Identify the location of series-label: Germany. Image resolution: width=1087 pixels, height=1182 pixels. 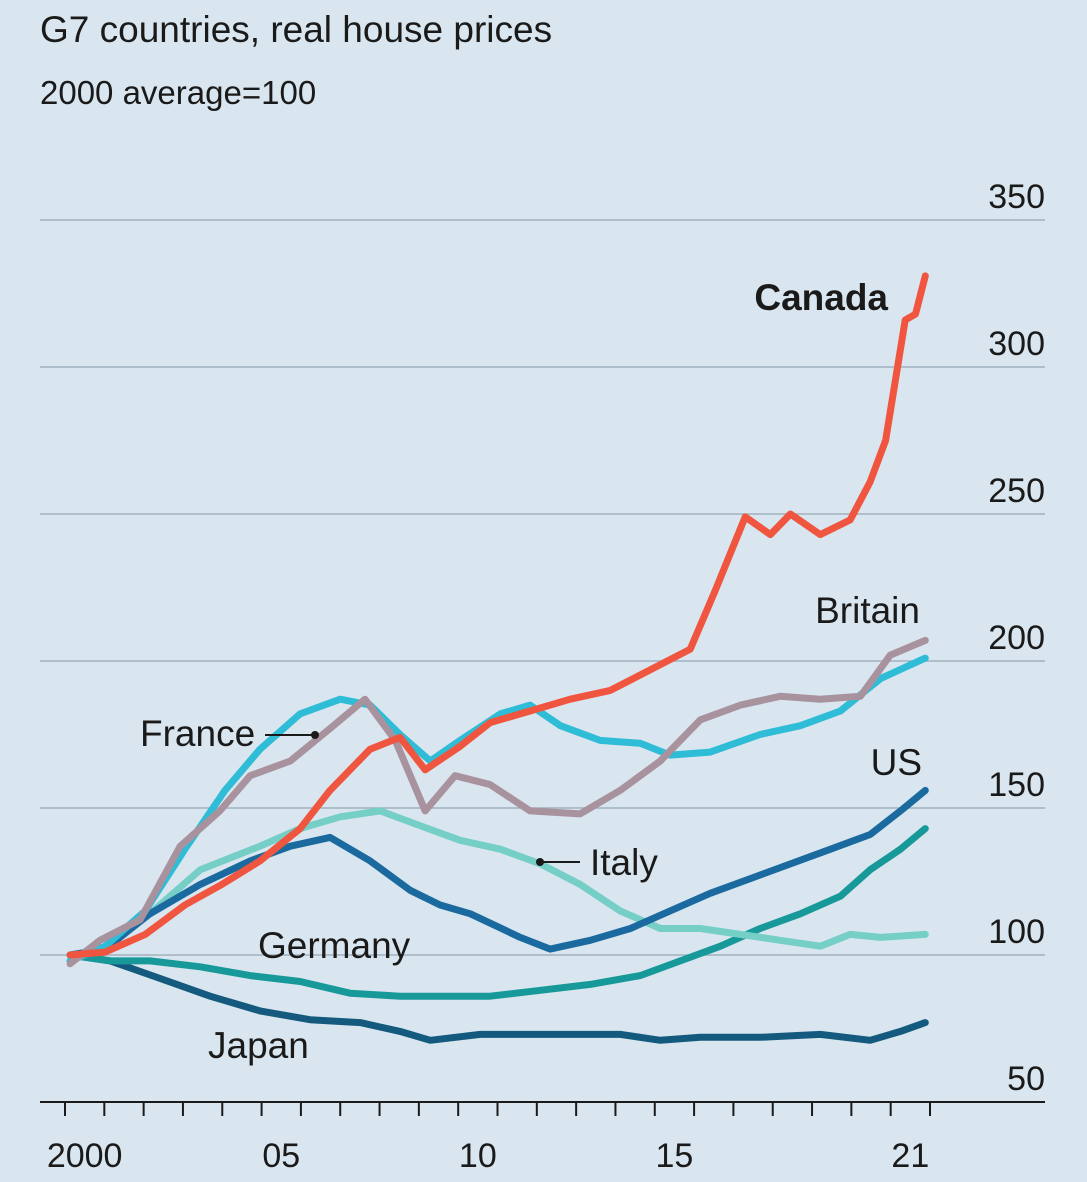
(334, 945).